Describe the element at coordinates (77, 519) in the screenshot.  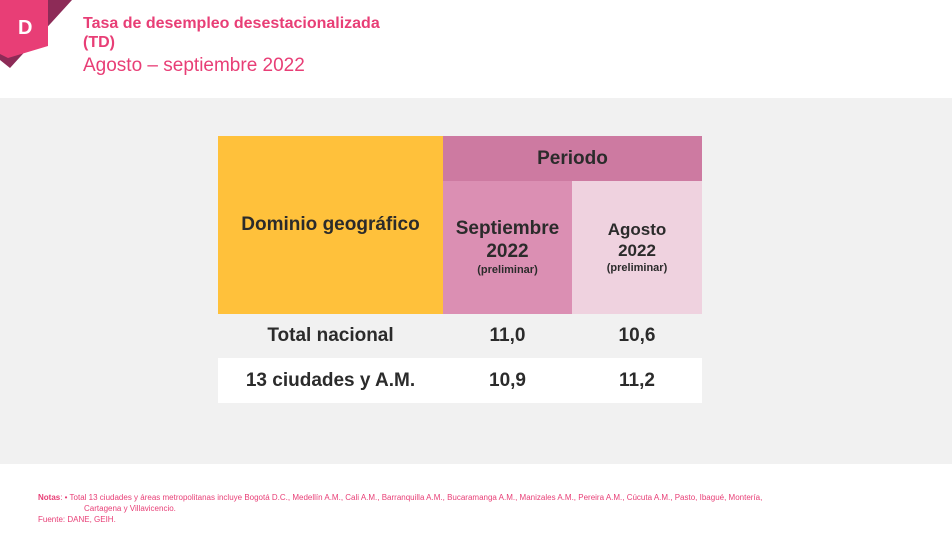
I see `source-text: Fuente: DANE, GEIH.` at that location.